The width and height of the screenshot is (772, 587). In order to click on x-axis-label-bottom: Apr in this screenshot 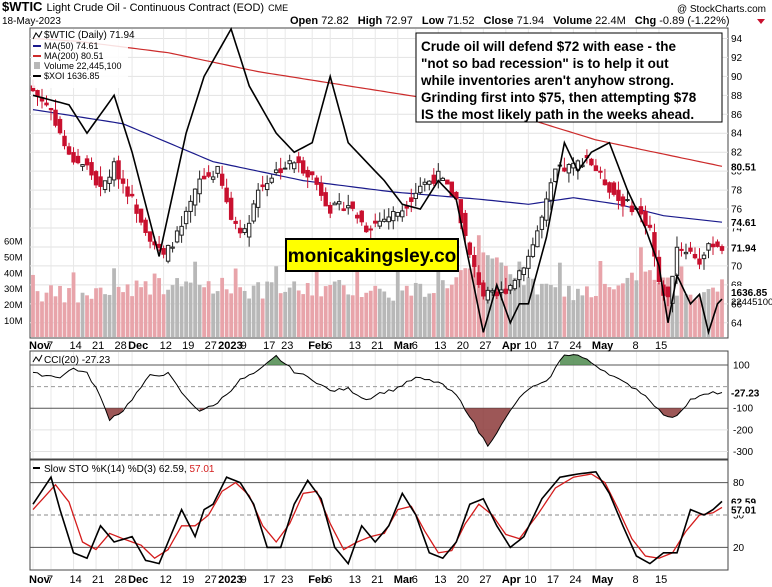, I will do `click(512, 580)`.